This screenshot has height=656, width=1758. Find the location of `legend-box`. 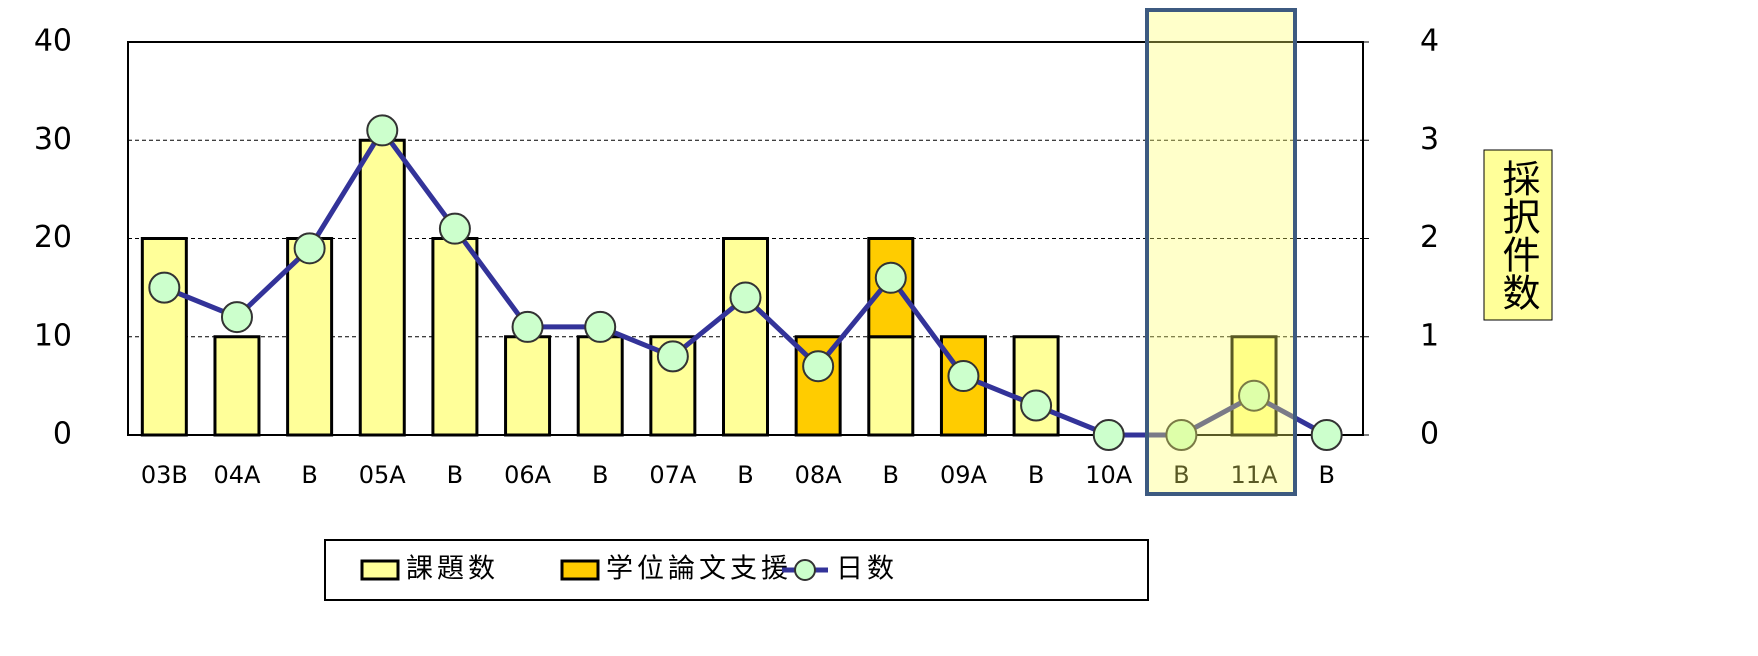

legend-box is located at coordinates (736, 570).